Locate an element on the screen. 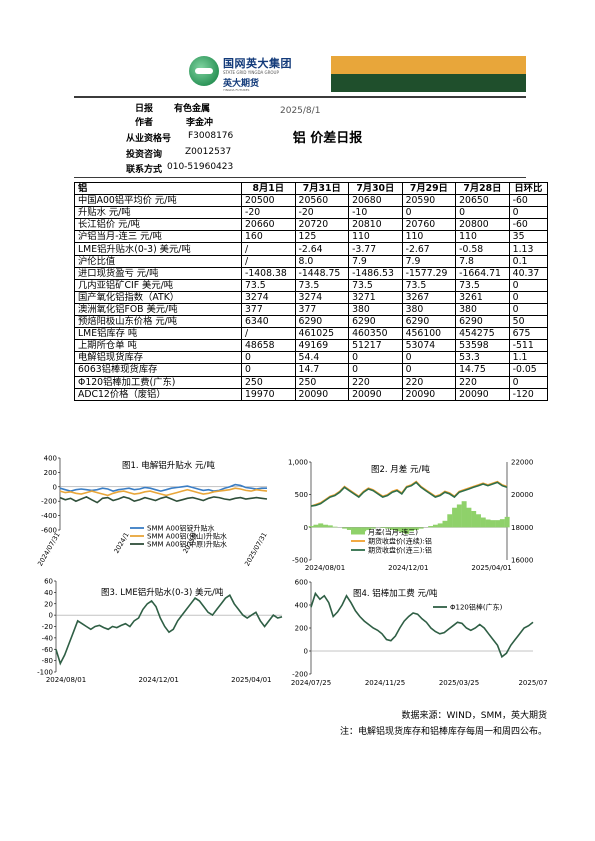 The image size is (595, 841). table-header-cell: 7月29日 is located at coordinates (429, 188).